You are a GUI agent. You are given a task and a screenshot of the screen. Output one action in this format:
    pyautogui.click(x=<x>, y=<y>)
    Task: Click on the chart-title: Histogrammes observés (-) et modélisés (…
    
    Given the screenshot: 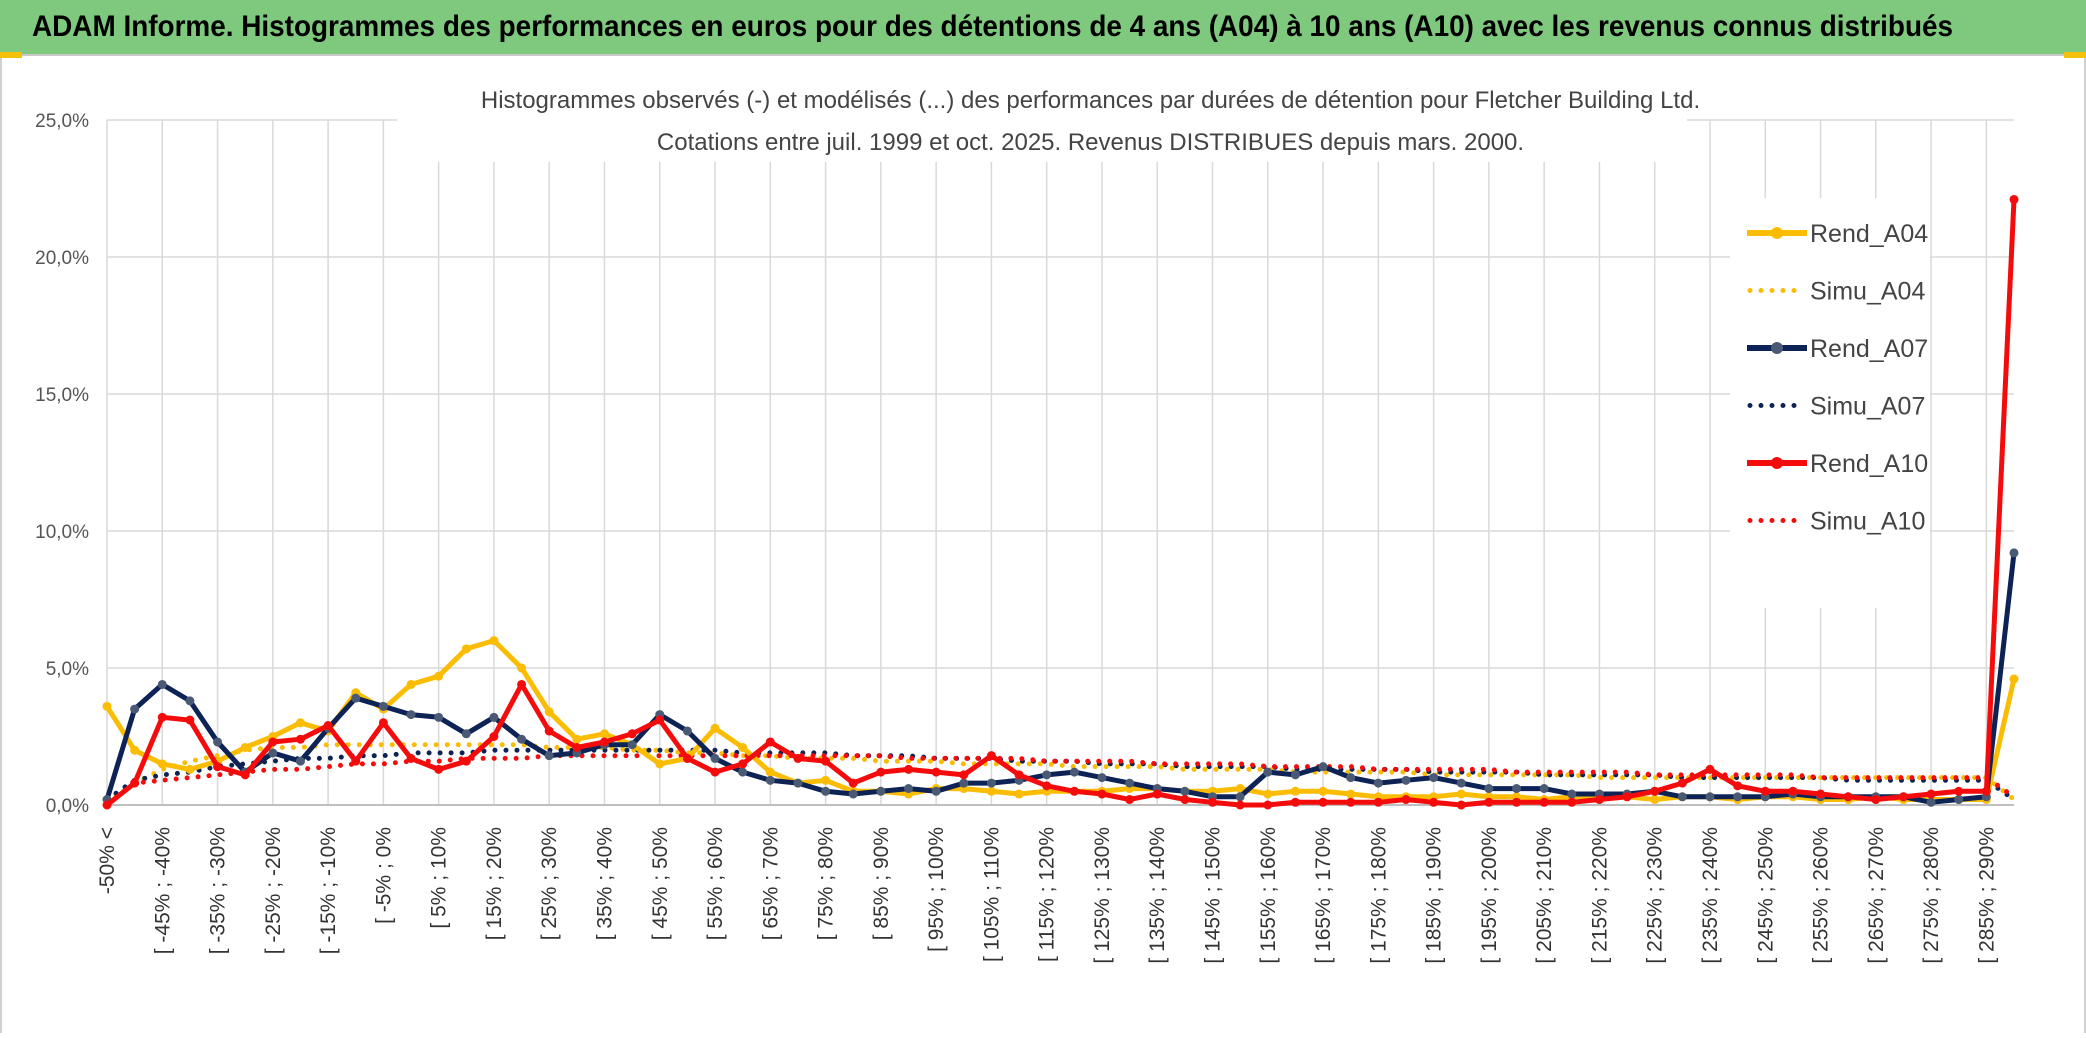 What is the action you would take?
    pyautogui.click(x=1090, y=100)
    